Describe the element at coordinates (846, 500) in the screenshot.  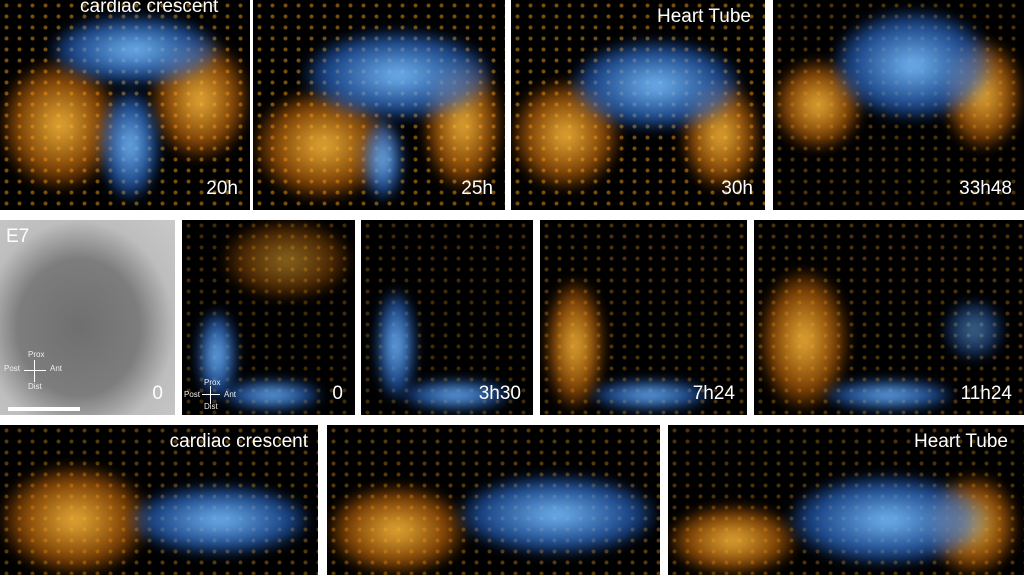
I see `panel-heart-tube: Heart Tube` at that location.